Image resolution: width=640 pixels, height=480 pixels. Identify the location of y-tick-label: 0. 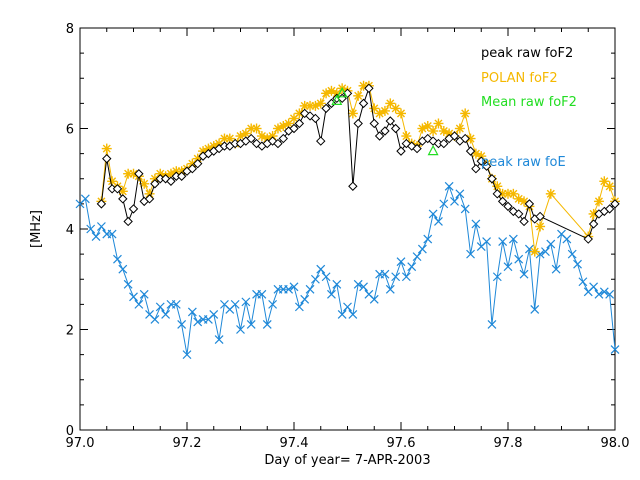
(70, 431).